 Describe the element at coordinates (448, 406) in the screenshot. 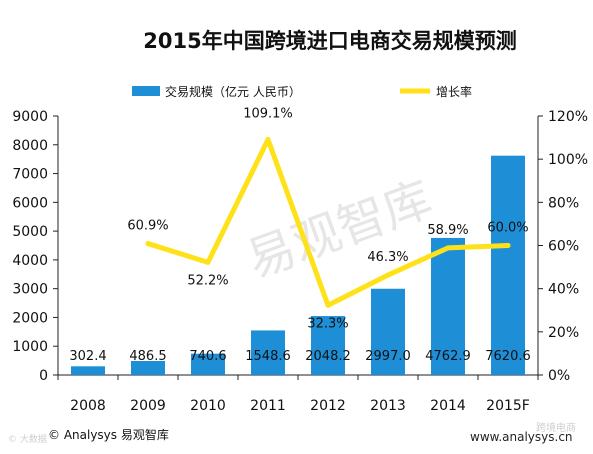

I see `x-tick-label: 2014` at that location.